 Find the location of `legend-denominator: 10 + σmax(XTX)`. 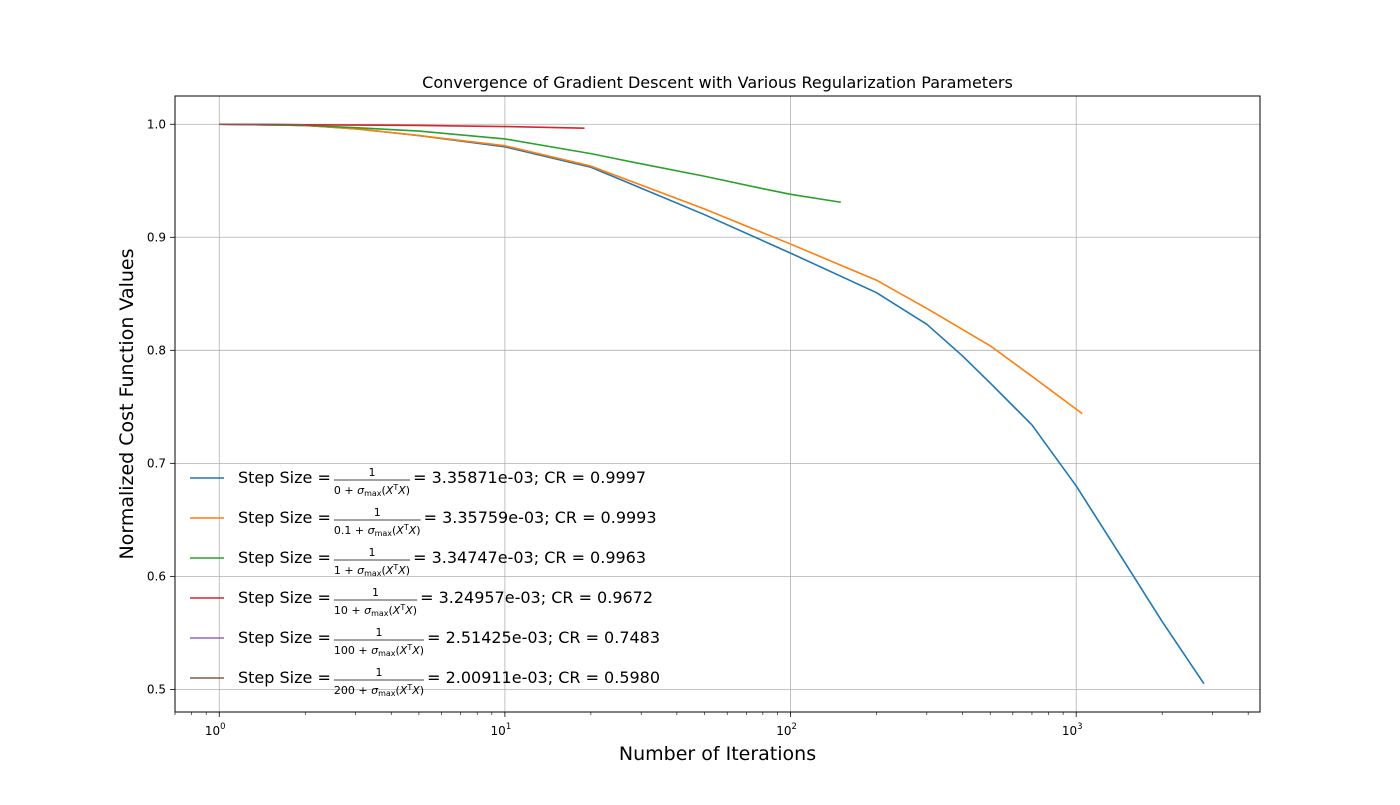

legend-denominator: 10 + σmax(XTX) is located at coordinates (375, 610).